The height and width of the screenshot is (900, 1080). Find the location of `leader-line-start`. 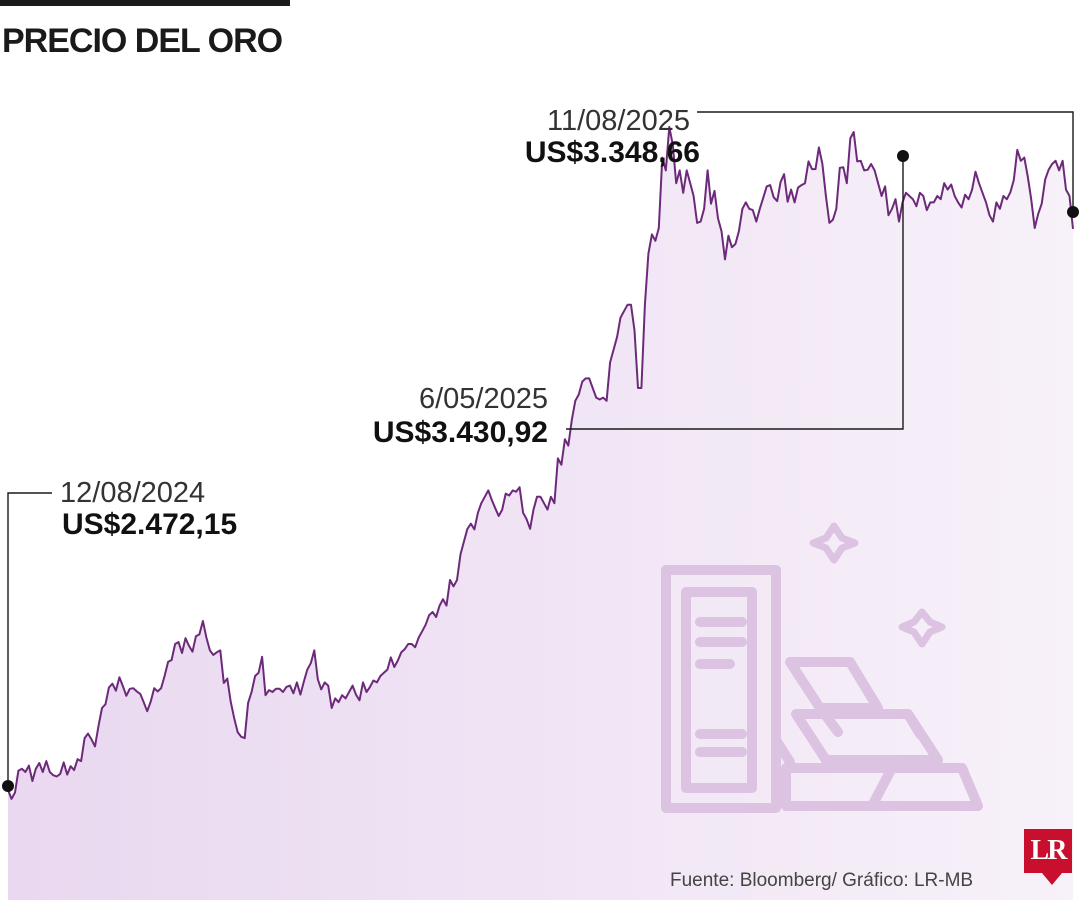

leader-line-start is located at coordinates (29, 639).